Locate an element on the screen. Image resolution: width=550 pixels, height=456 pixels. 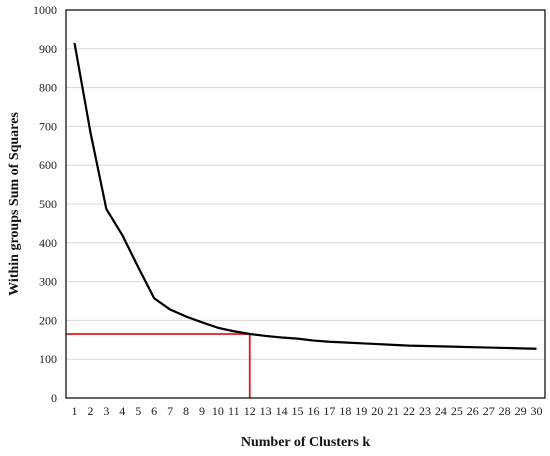
x-tick-label: 1 is located at coordinates (75, 411).